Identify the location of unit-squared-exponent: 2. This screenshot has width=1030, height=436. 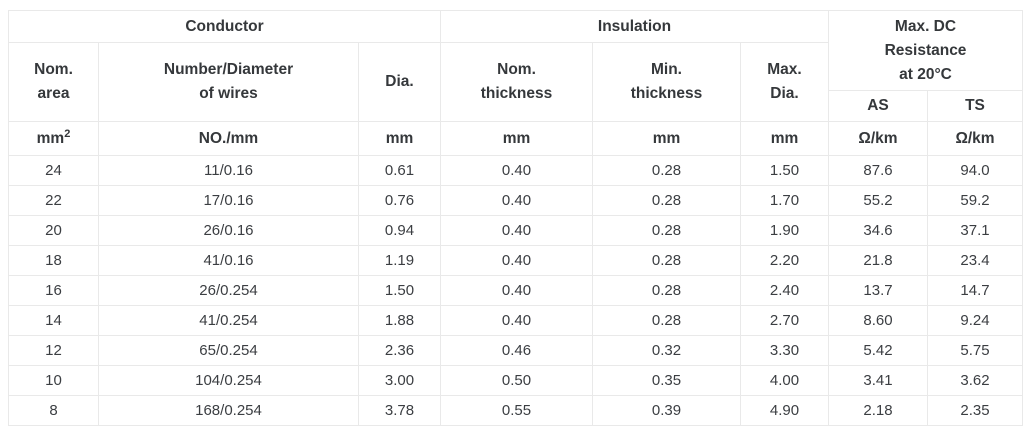
(67, 133).